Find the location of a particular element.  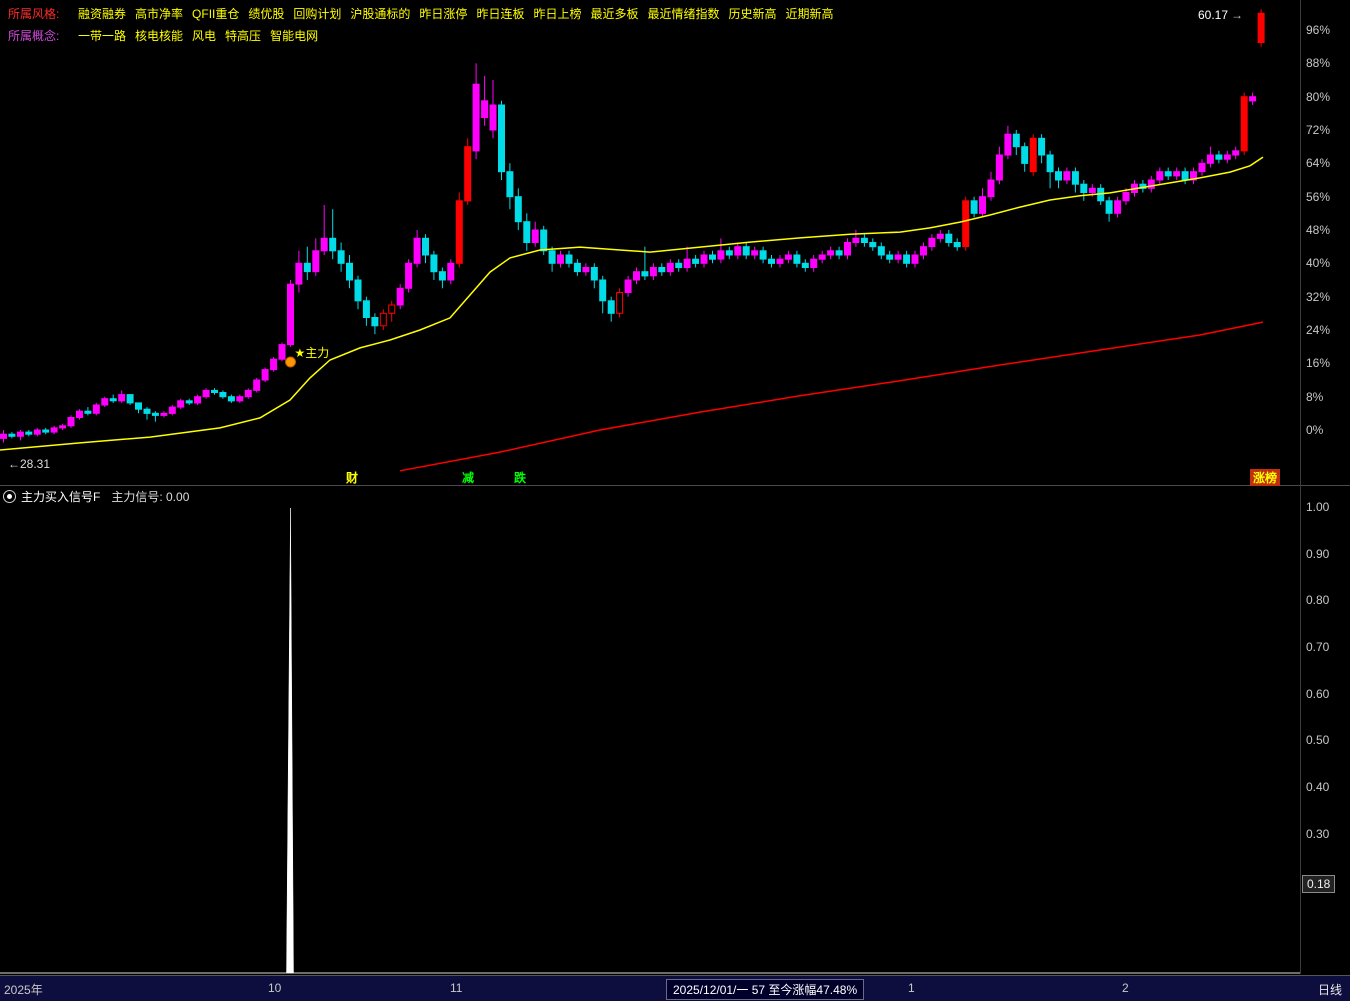

indicator-y-axis-label: 0.40 is located at coordinates (1318, 787).